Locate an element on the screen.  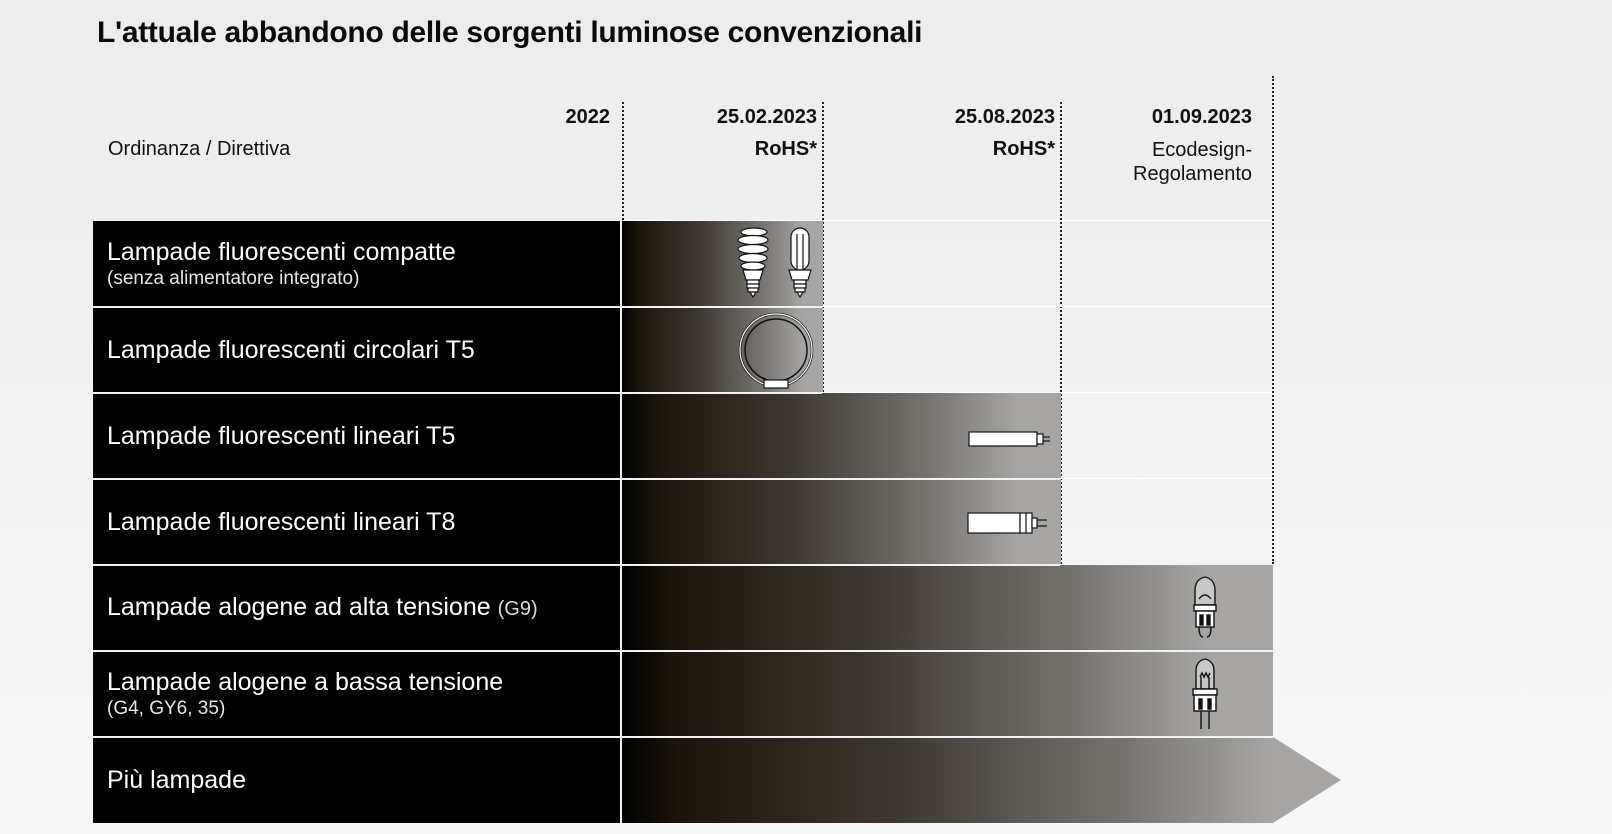
row-label: Lampade alogene a bassa tensione is located at coordinates (305, 681).